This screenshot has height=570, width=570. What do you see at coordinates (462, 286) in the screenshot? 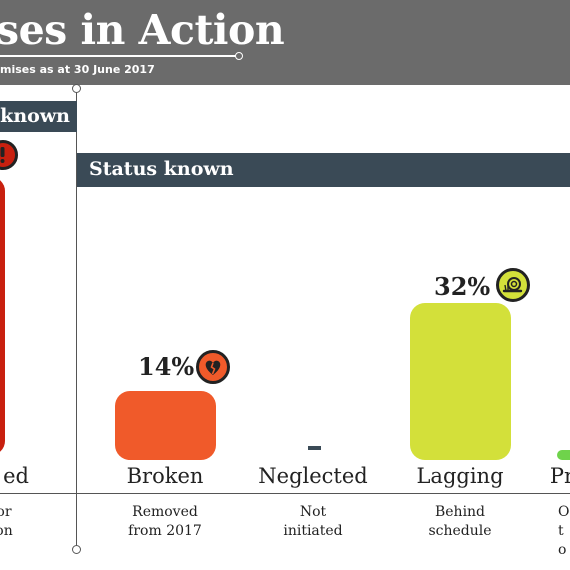
I see `value-label-lagging: 32%` at bounding box center [462, 286].